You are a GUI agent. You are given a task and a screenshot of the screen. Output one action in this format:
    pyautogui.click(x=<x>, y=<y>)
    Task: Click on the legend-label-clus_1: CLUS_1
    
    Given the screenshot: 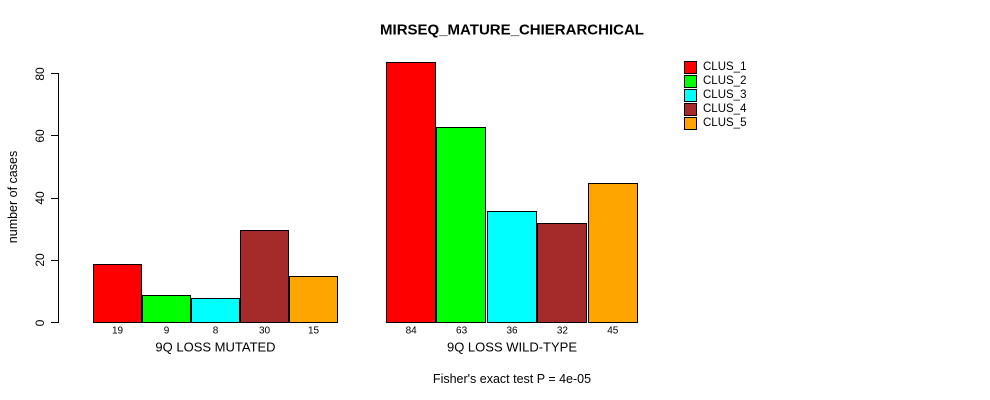 What is the action you would take?
    pyautogui.click(x=725, y=67)
    